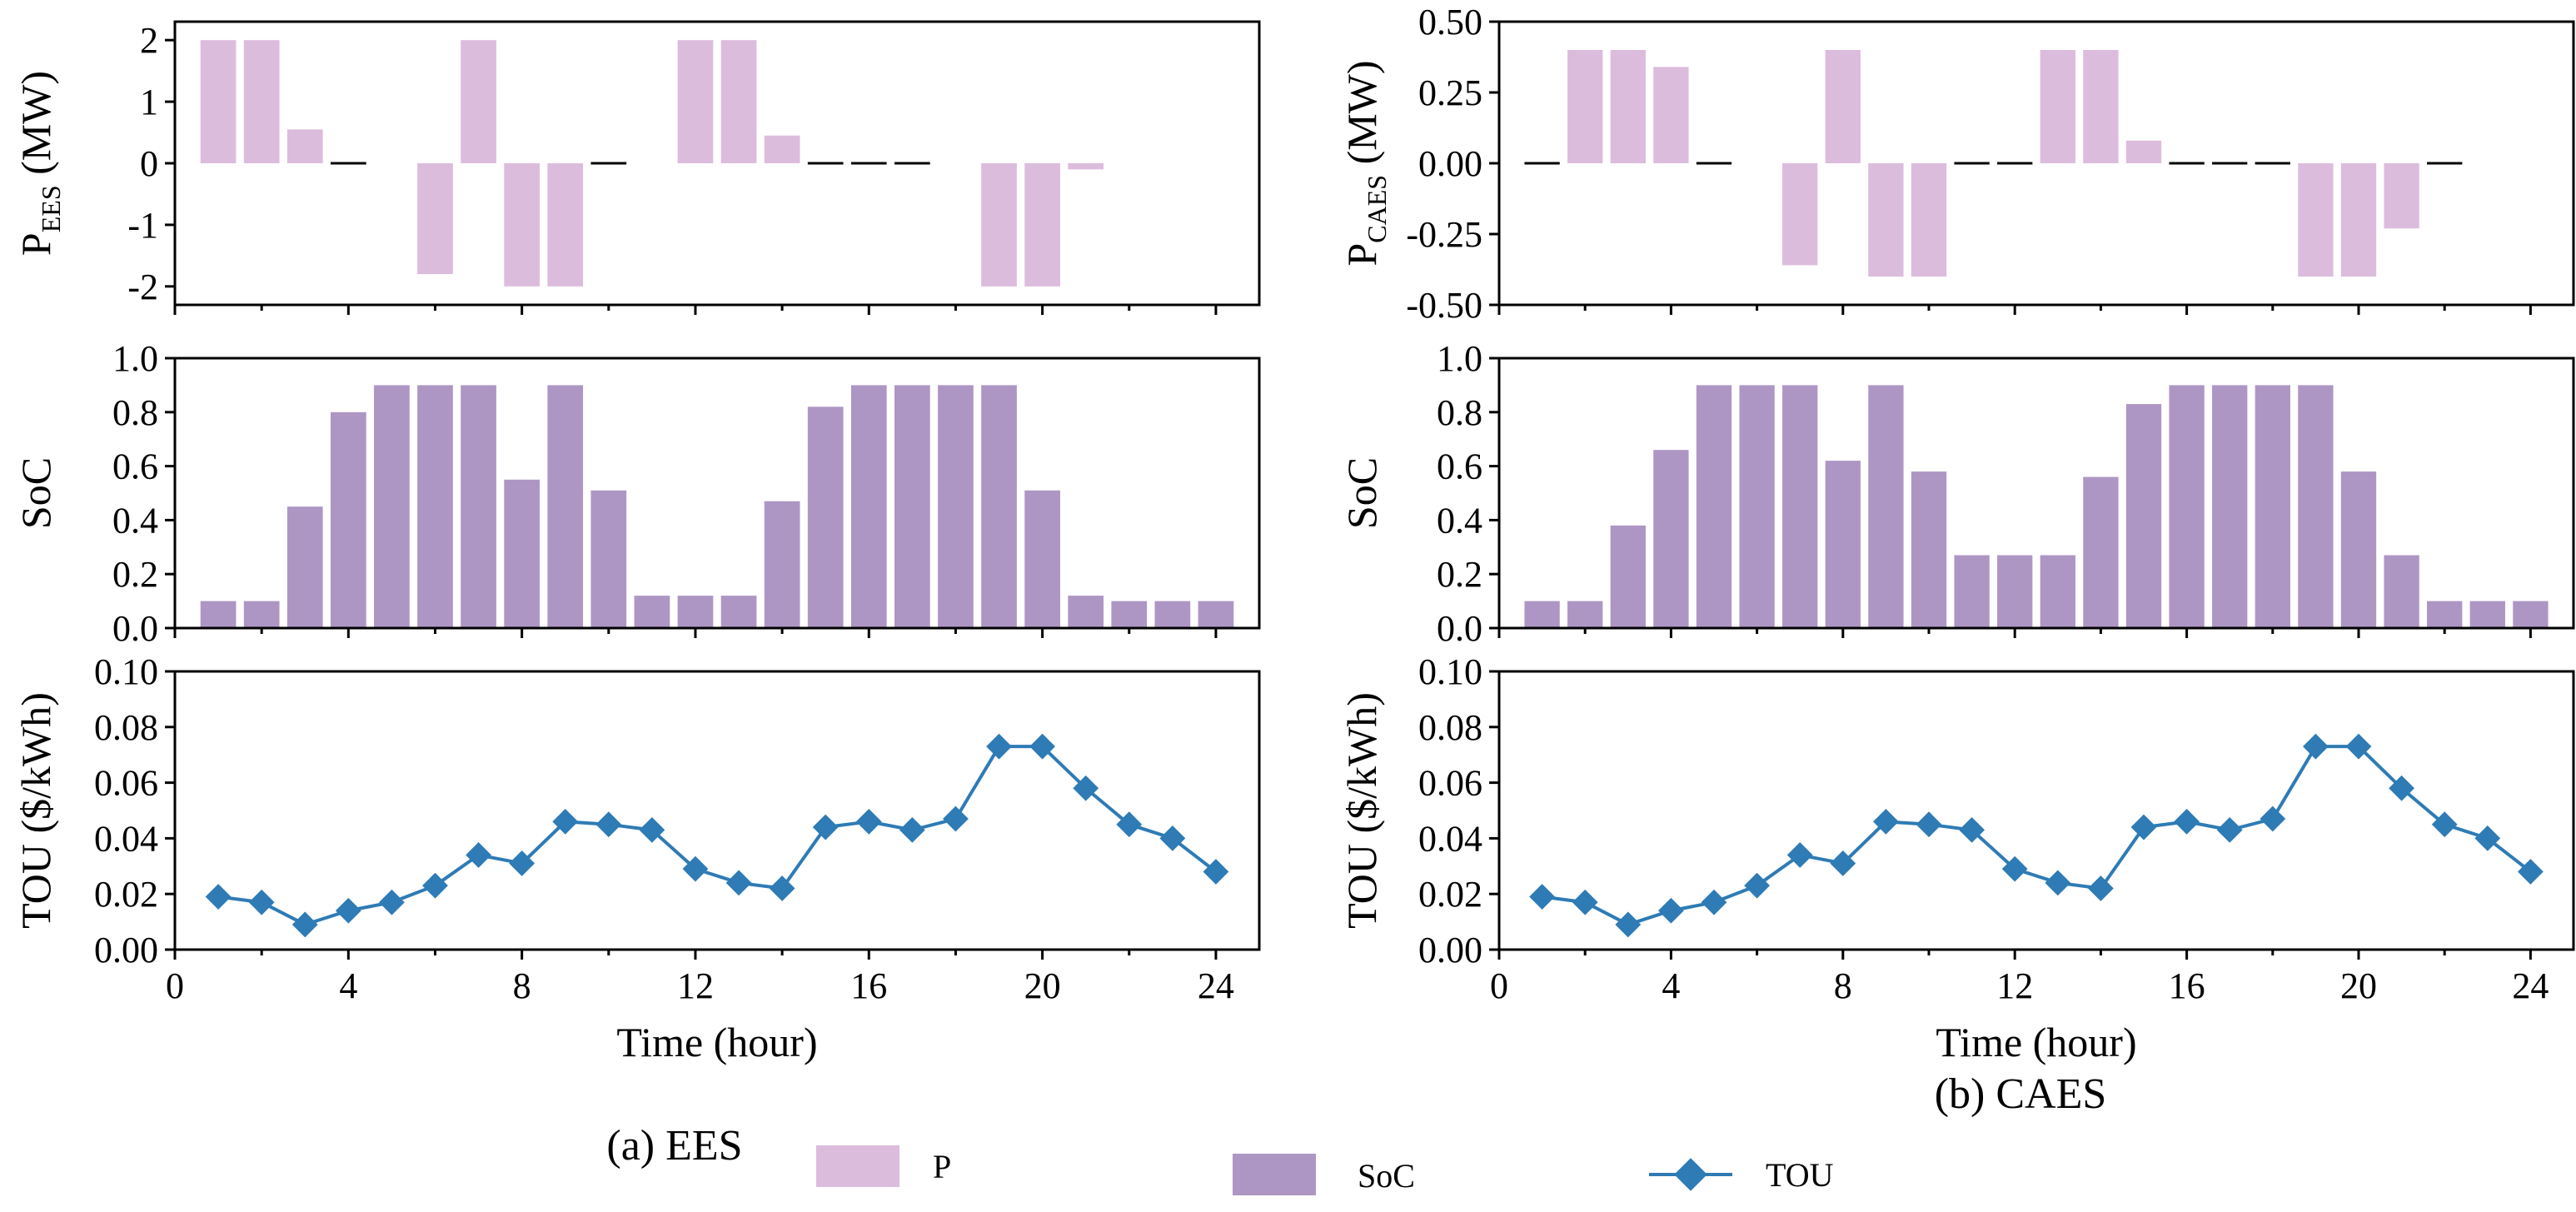 Image resolution: width=2576 pixels, height=1212 pixels. I want to click on xtick-label-b-tou-4: 4, so click(1671, 985).